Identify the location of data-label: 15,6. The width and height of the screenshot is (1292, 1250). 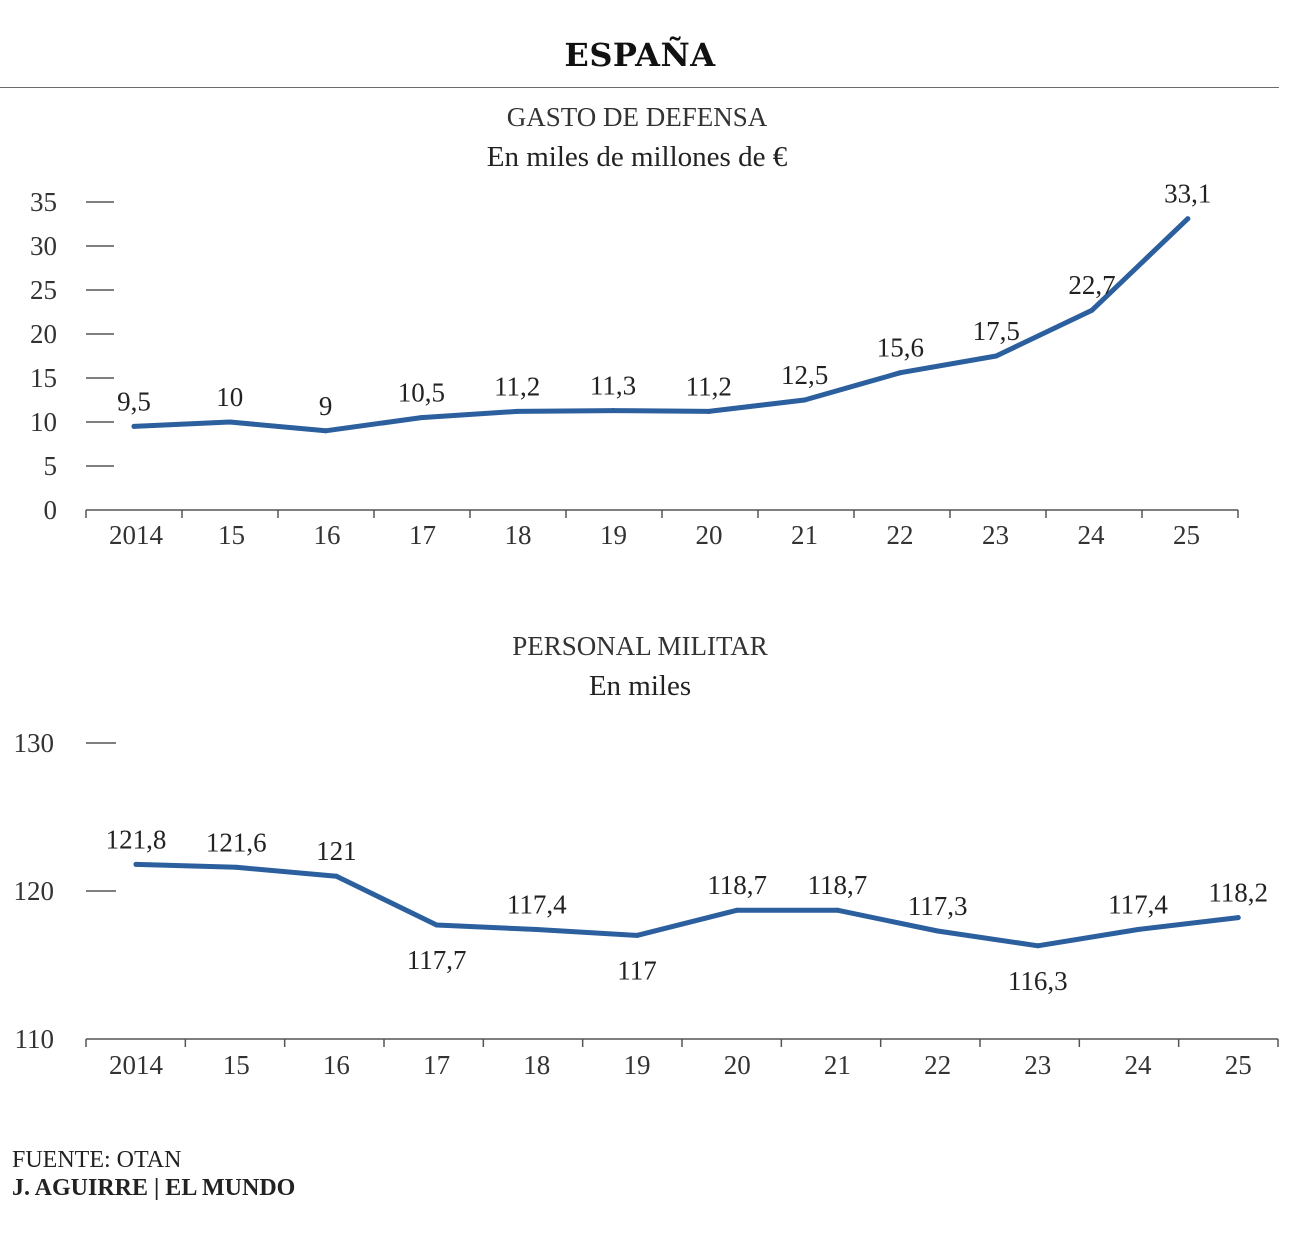
(900, 348).